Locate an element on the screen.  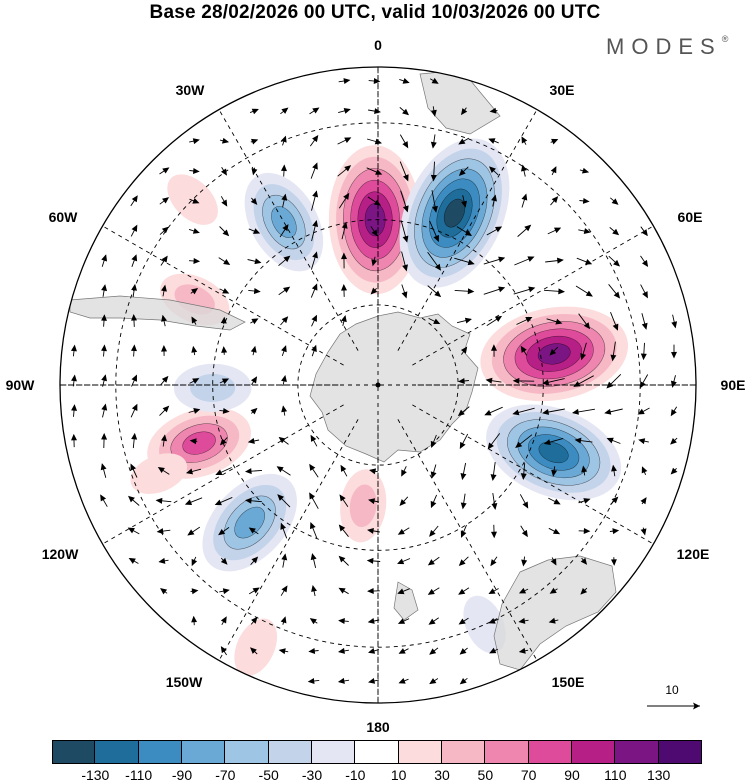
antarctica-landmass is located at coordinates (394, 387).